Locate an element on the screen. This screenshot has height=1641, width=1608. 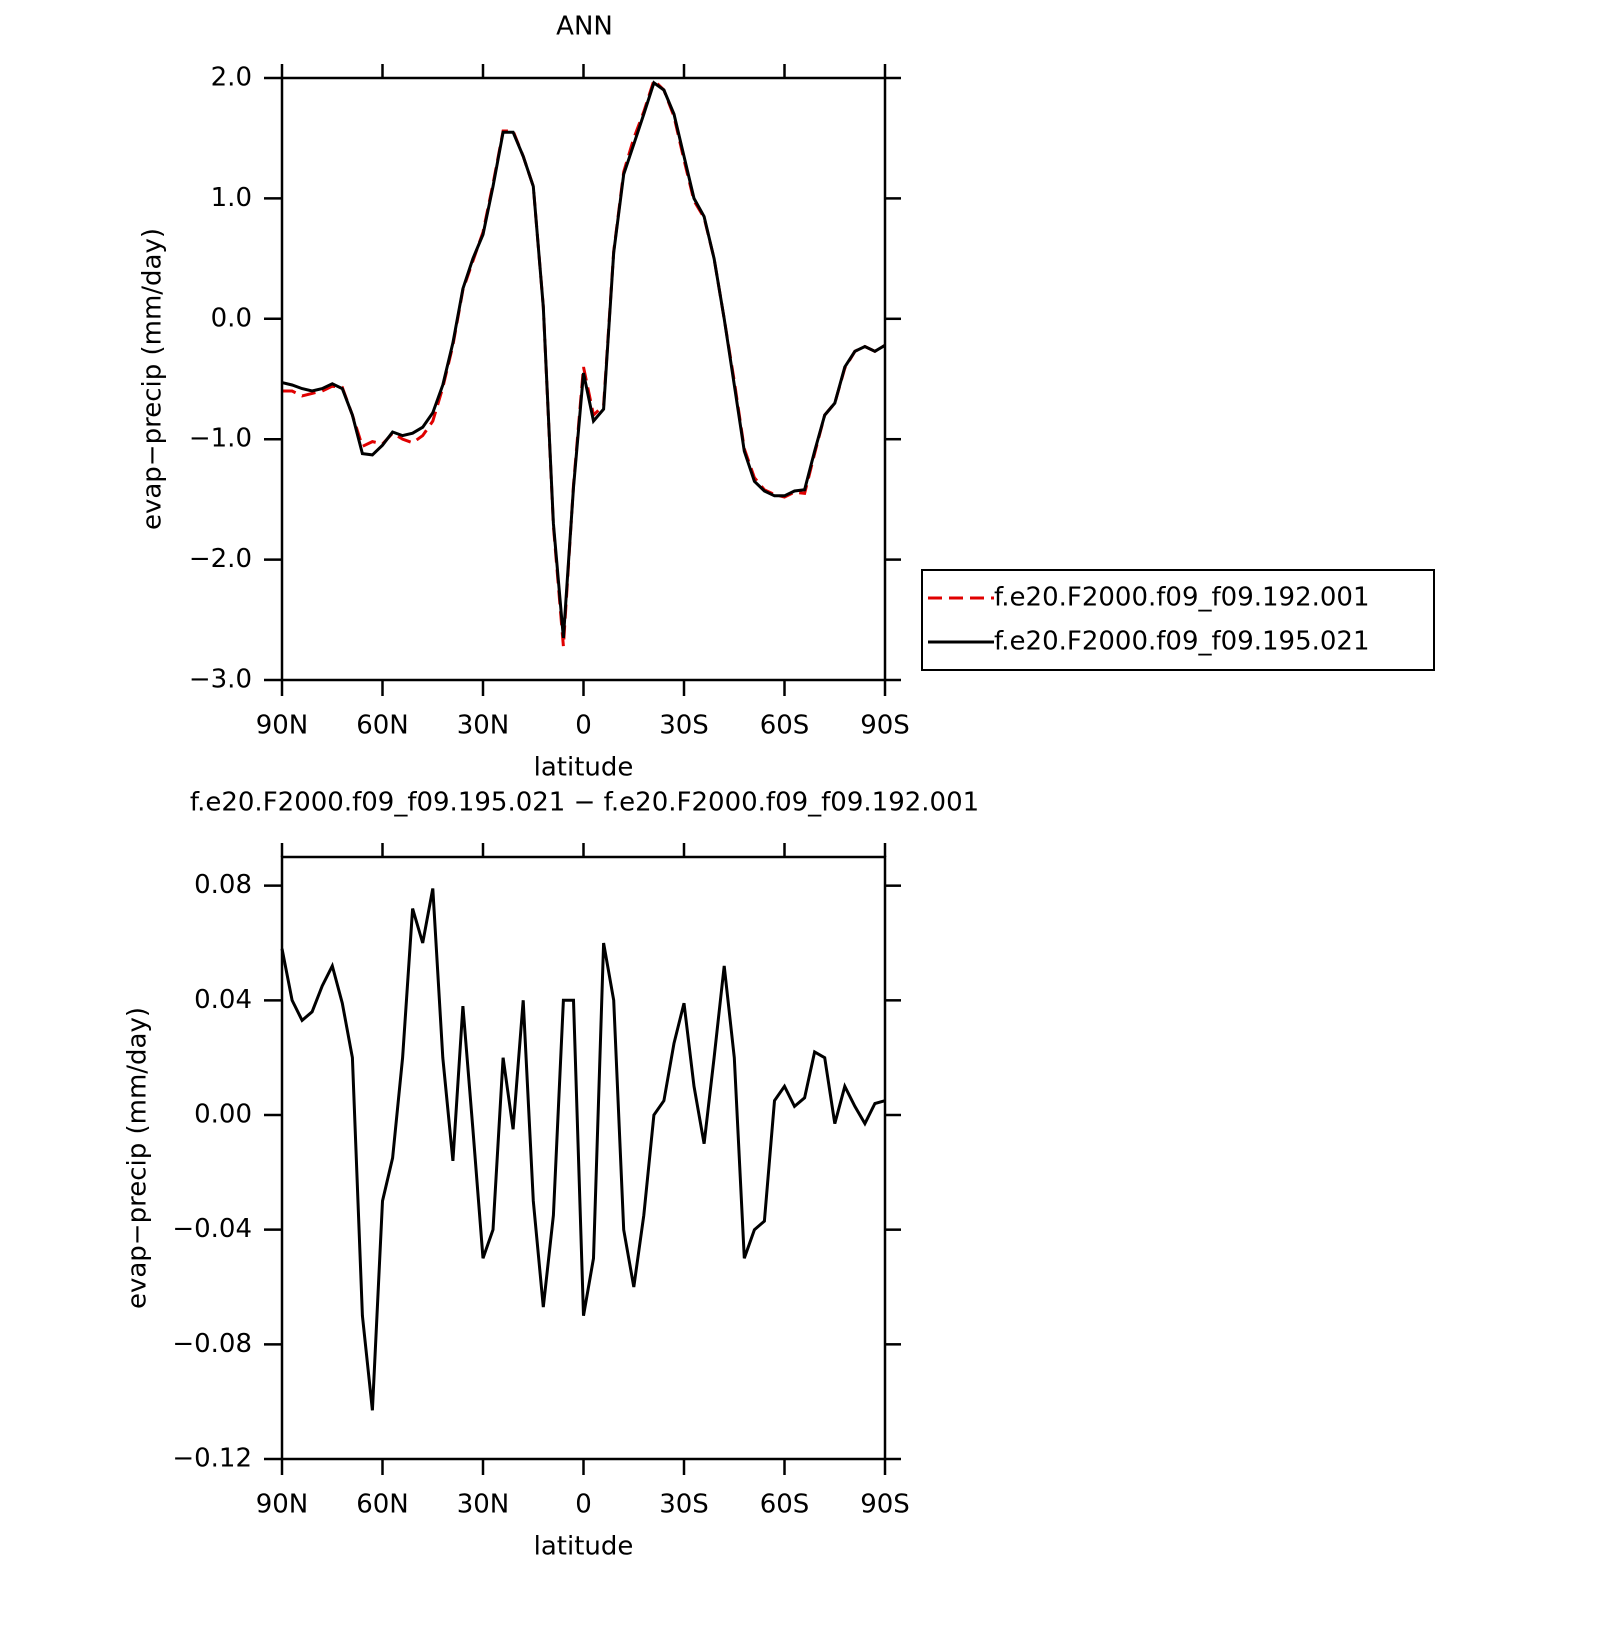
y-tick-label: 1.0 is located at coordinates (231, 198).